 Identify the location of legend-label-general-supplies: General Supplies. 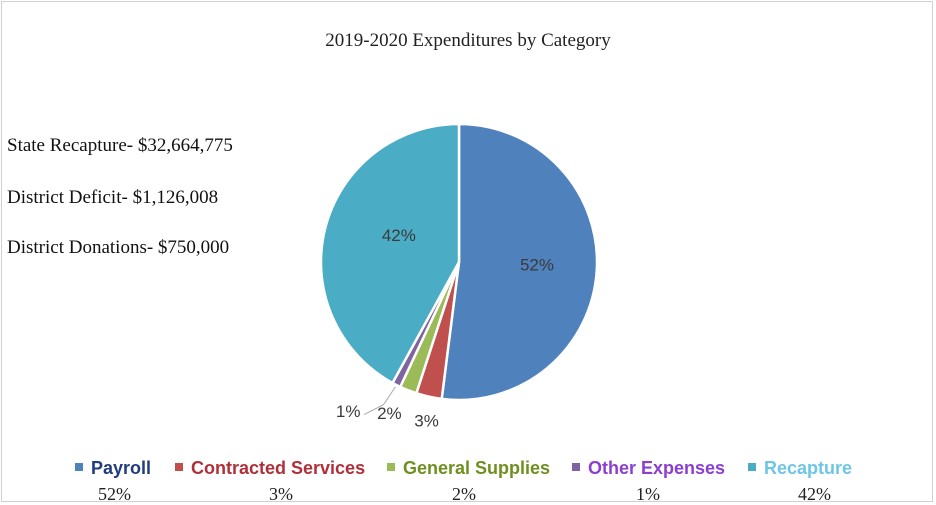
(477, 468).